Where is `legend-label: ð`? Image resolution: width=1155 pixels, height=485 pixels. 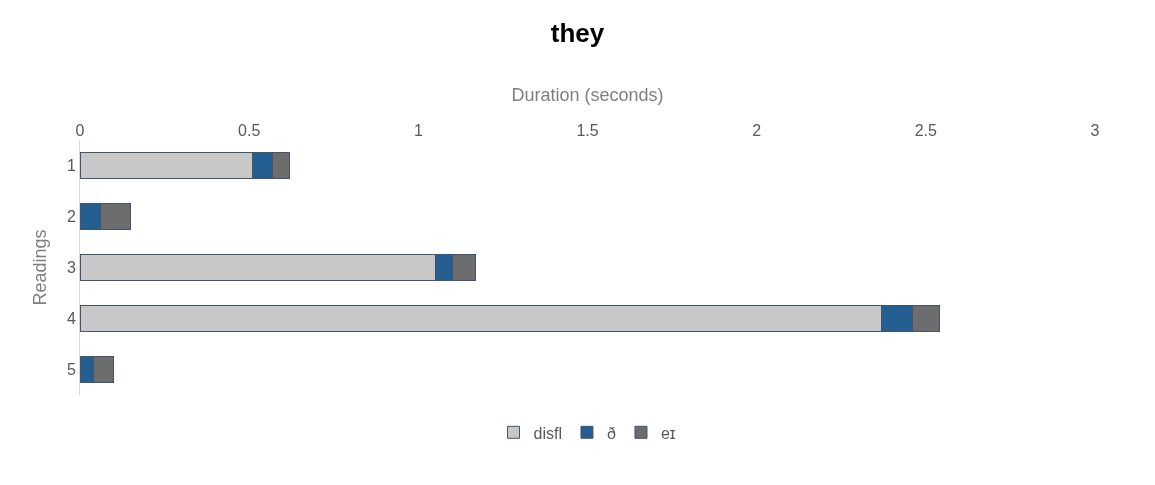 legend-label: ð is located at coordinates (611, 433).